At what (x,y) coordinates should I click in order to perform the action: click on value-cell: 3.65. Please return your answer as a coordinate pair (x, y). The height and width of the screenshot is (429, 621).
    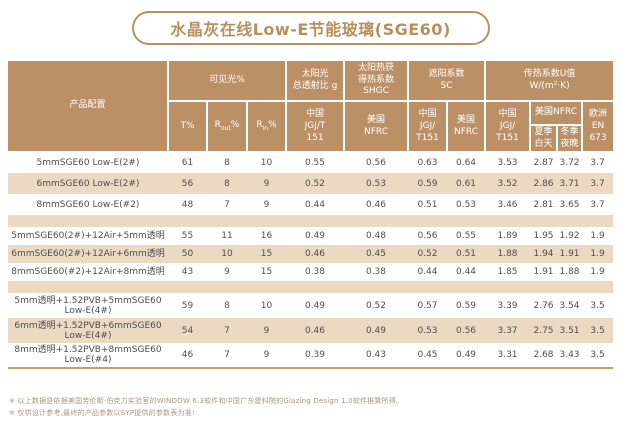
    Looking at the image, I should click on (569, 204).